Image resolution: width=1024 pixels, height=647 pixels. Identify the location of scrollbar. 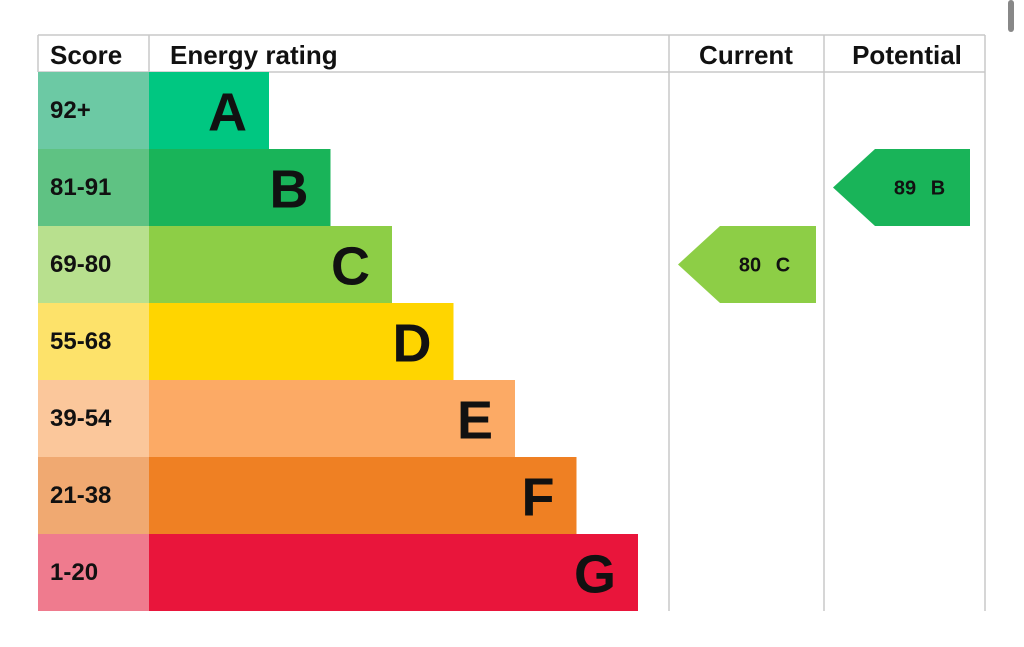
(1011, 16).